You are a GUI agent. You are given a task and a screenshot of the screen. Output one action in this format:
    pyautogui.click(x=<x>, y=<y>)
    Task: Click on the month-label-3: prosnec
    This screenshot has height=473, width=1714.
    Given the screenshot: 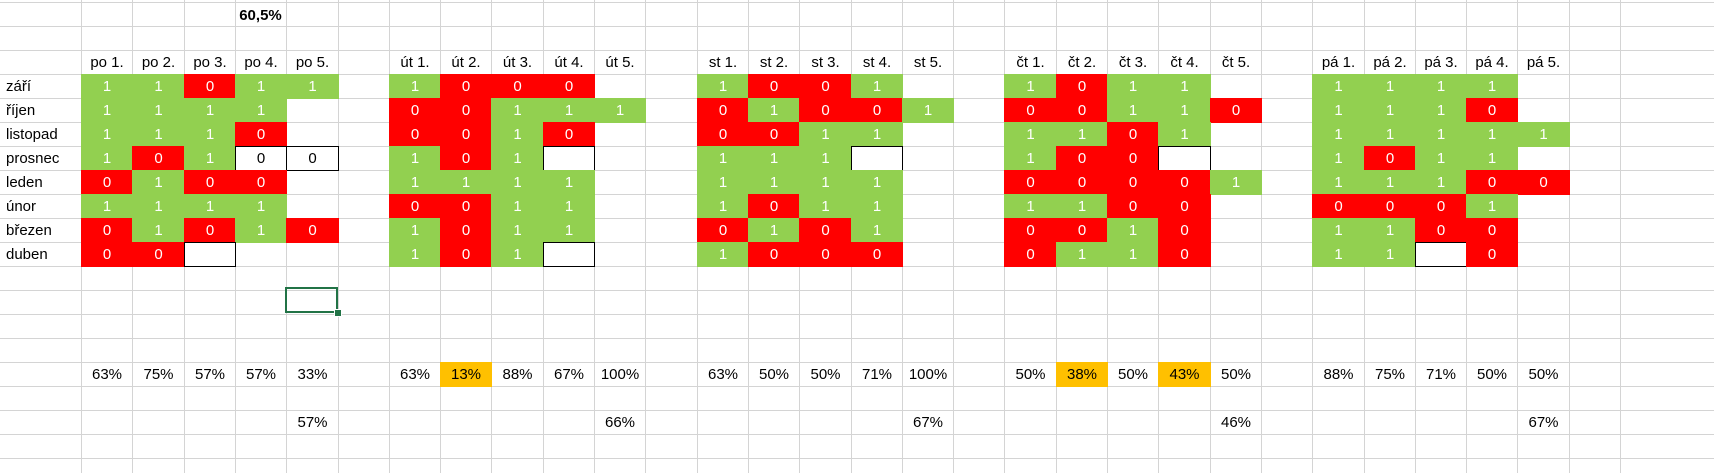 What is the action you would take?
    pyautogui.click(x=33, y=158)
    